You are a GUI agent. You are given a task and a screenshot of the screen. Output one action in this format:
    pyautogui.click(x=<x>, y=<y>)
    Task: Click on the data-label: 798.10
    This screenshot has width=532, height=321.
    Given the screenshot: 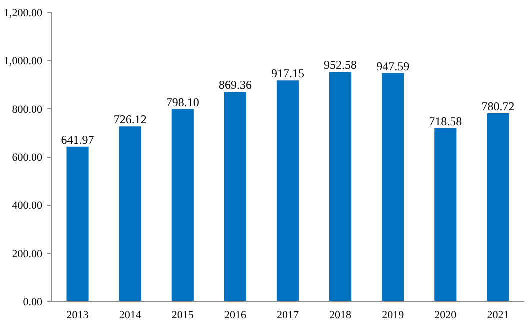 What is the action you would take?
    pyautogui.click(x=183, y=102)
    